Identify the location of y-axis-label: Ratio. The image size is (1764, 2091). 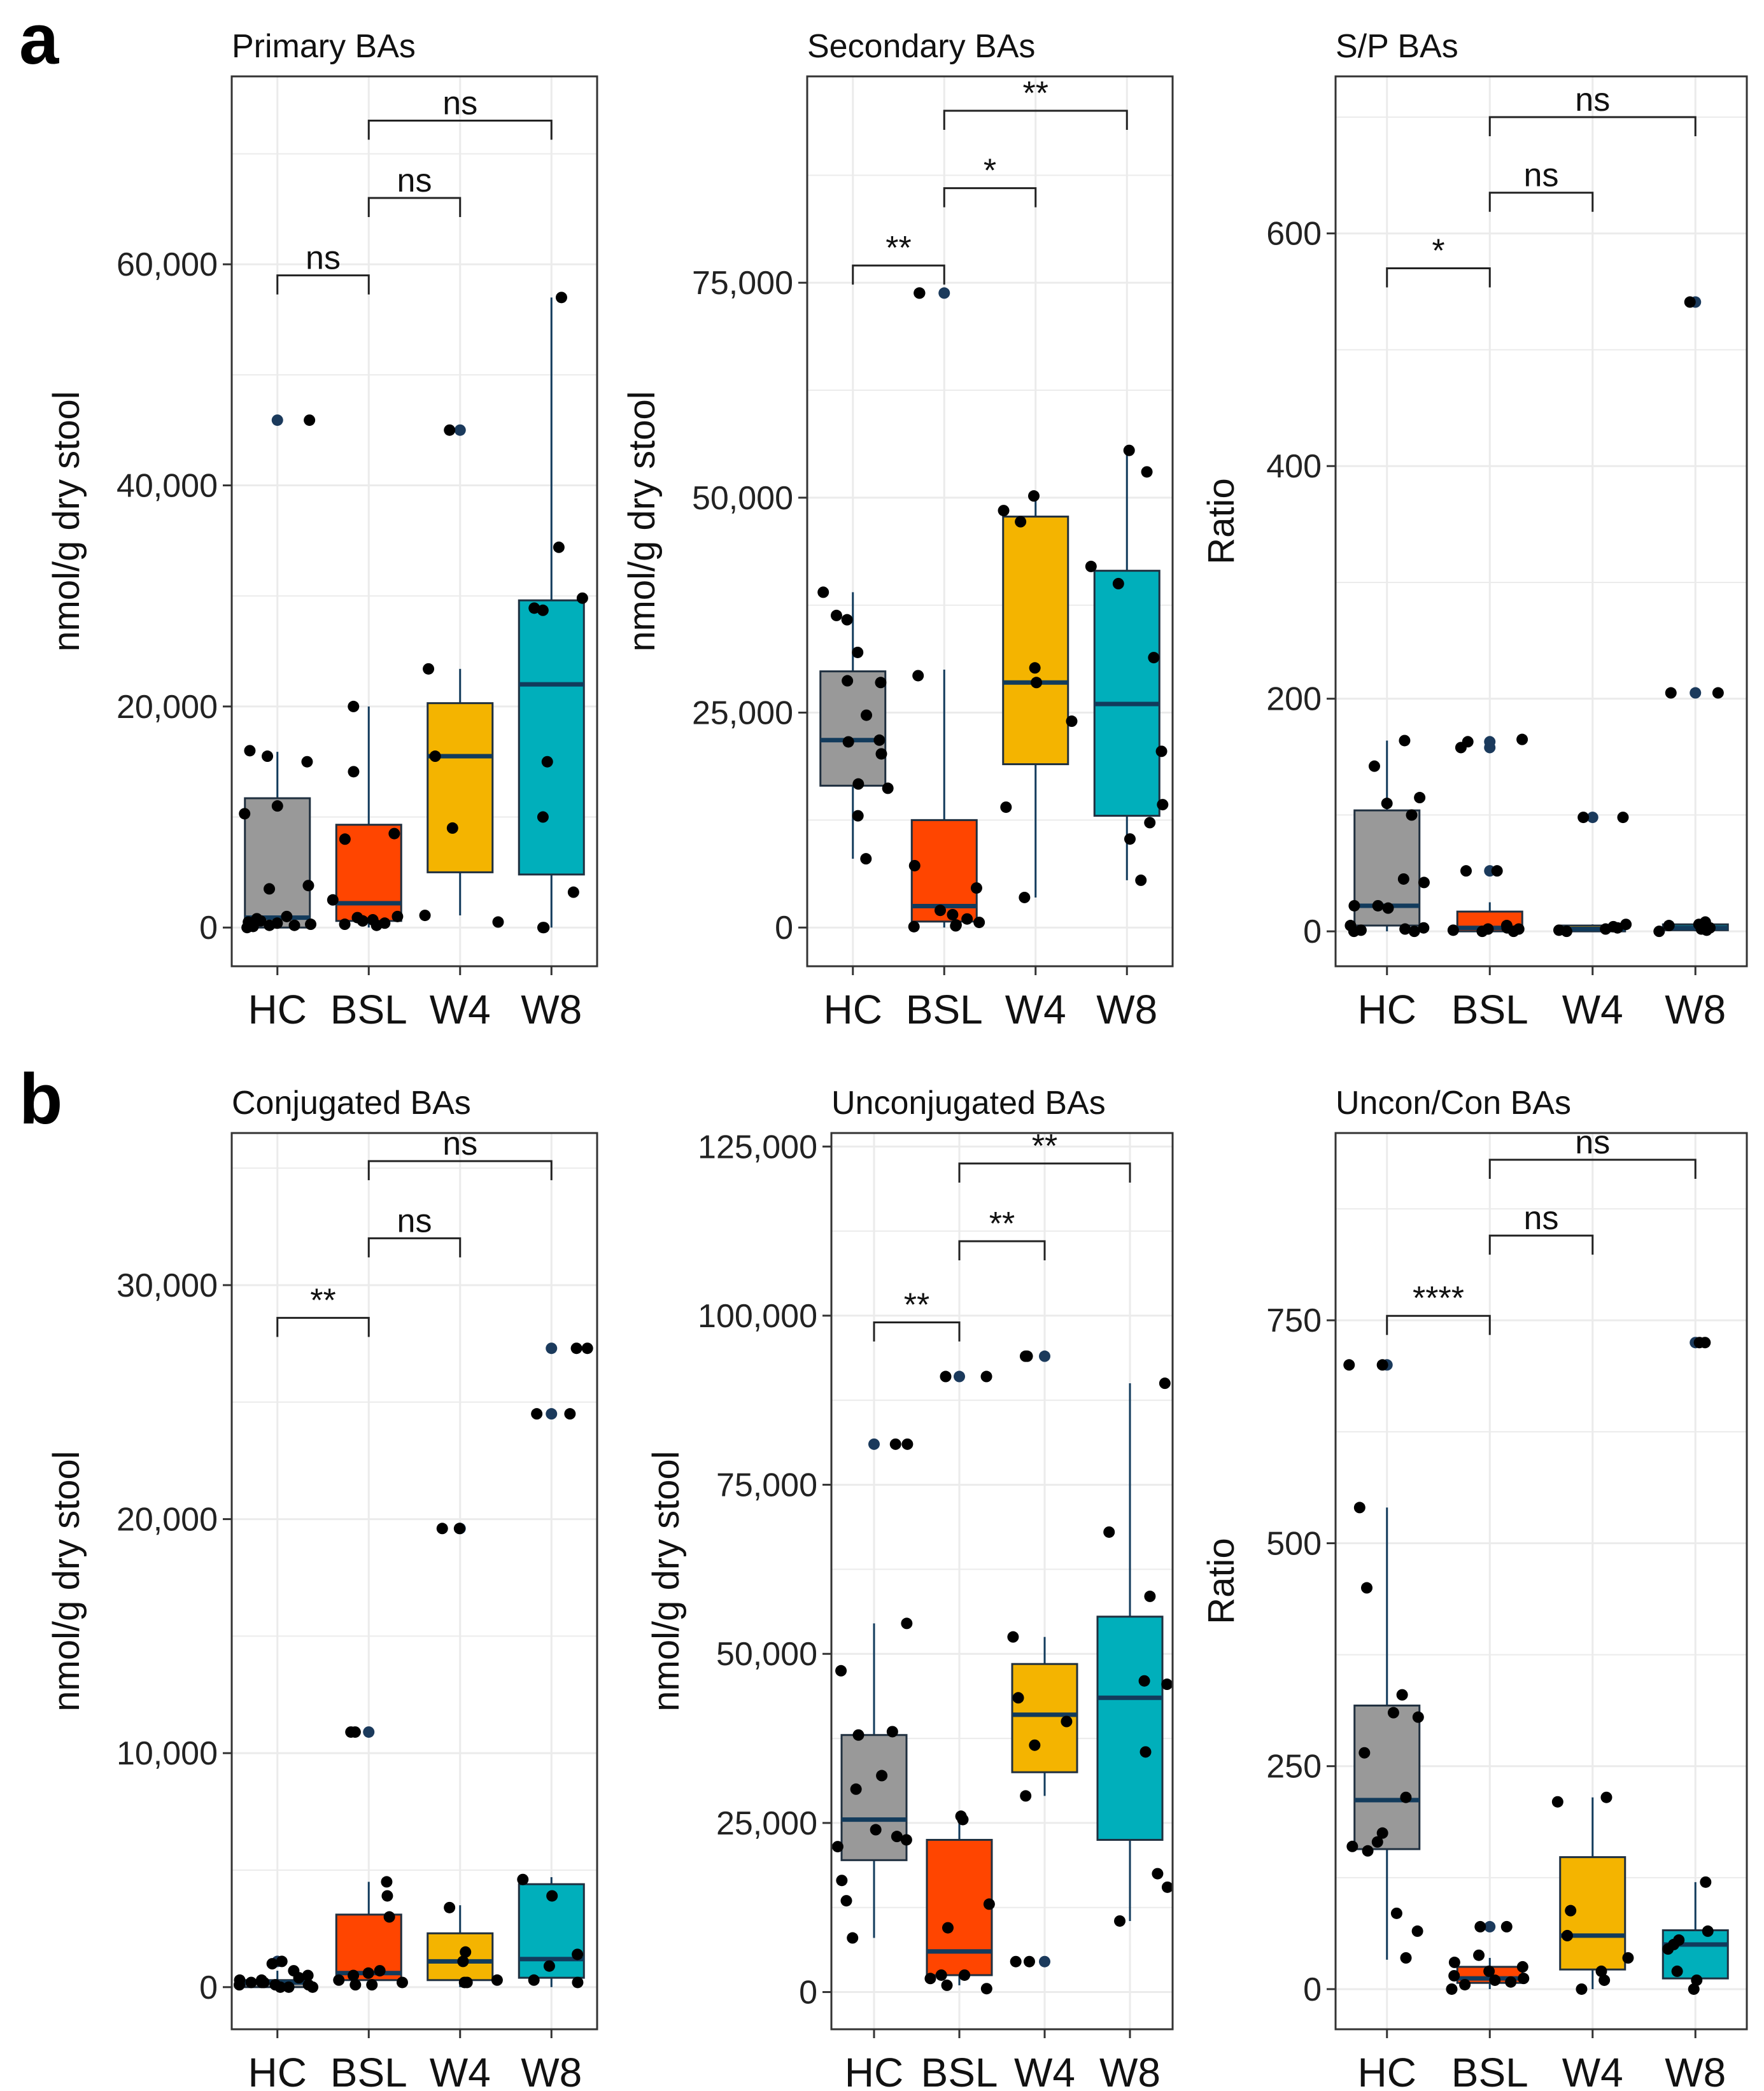
(1222, 1581).